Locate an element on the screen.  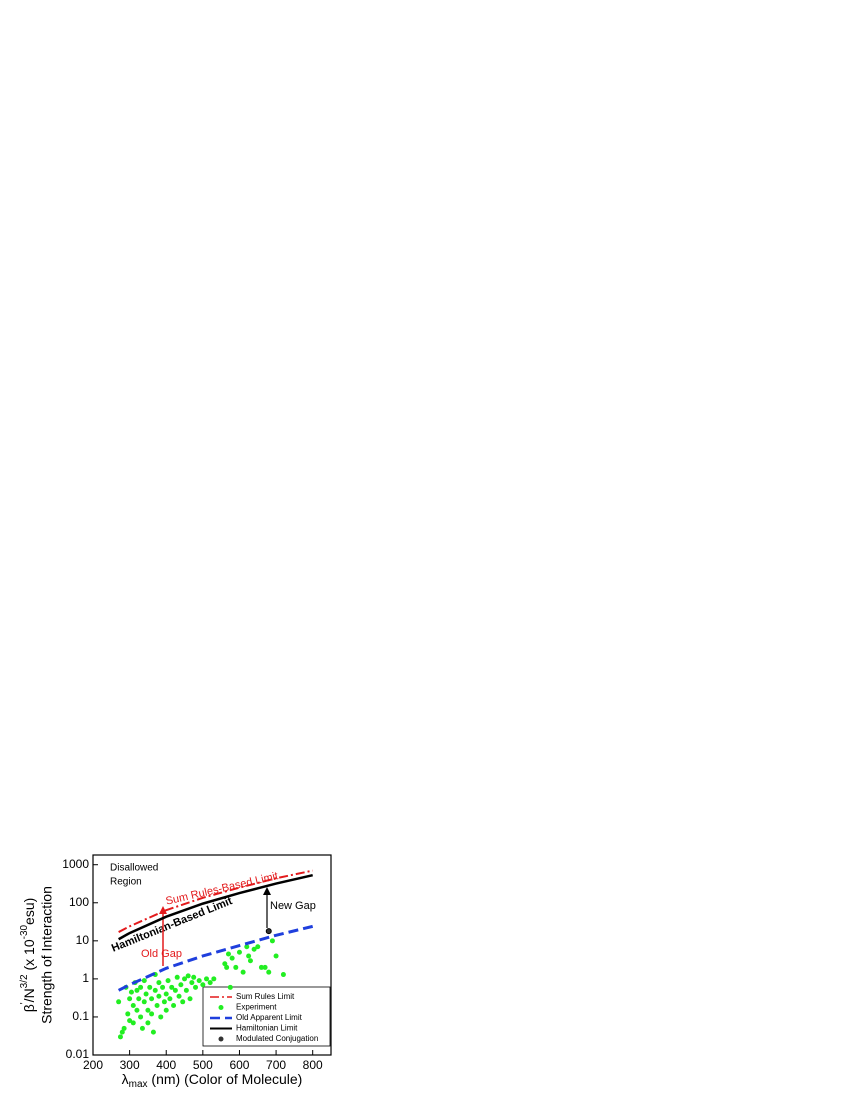
annotation: Disallowed is located at coordinates (134, 868).